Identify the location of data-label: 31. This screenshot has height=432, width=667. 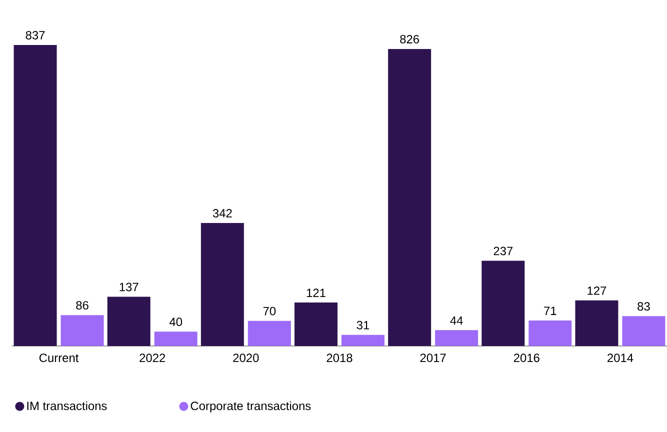
(363, 325).